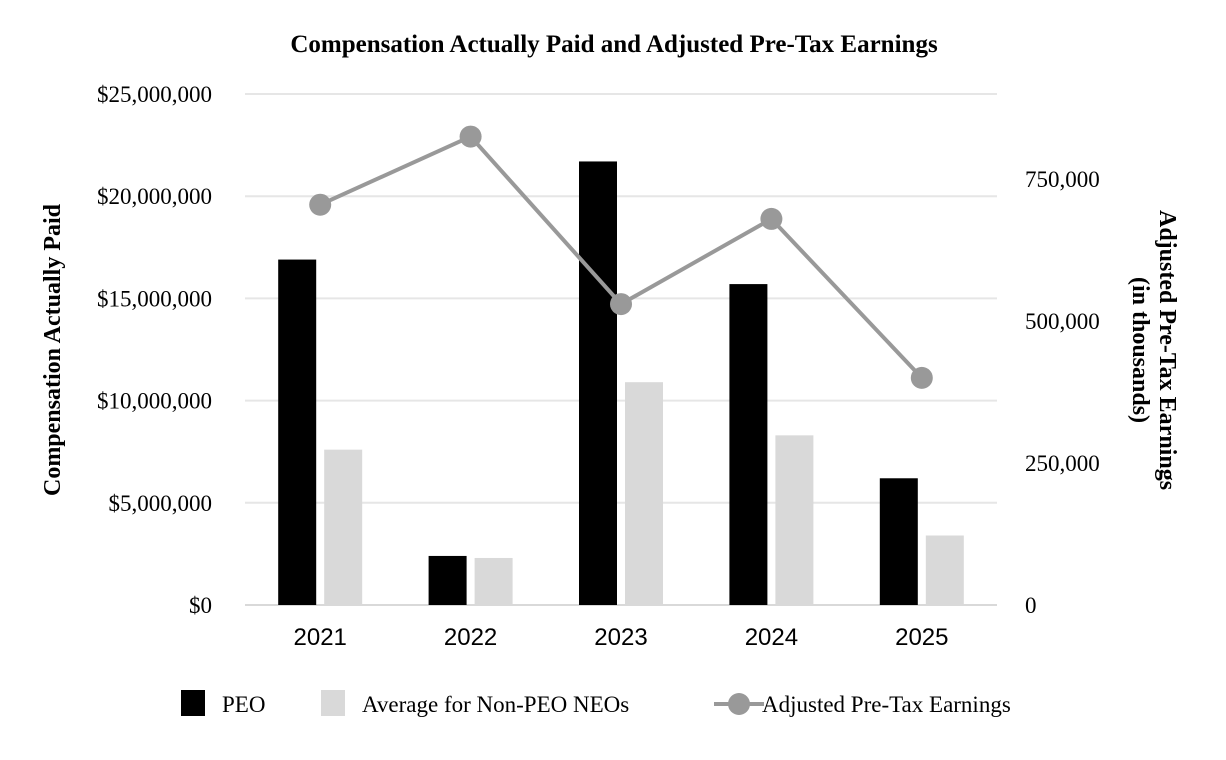 The height and width of the screenshot is (760, 1226). I want to click on category-label: 2023, so click(620, 637).